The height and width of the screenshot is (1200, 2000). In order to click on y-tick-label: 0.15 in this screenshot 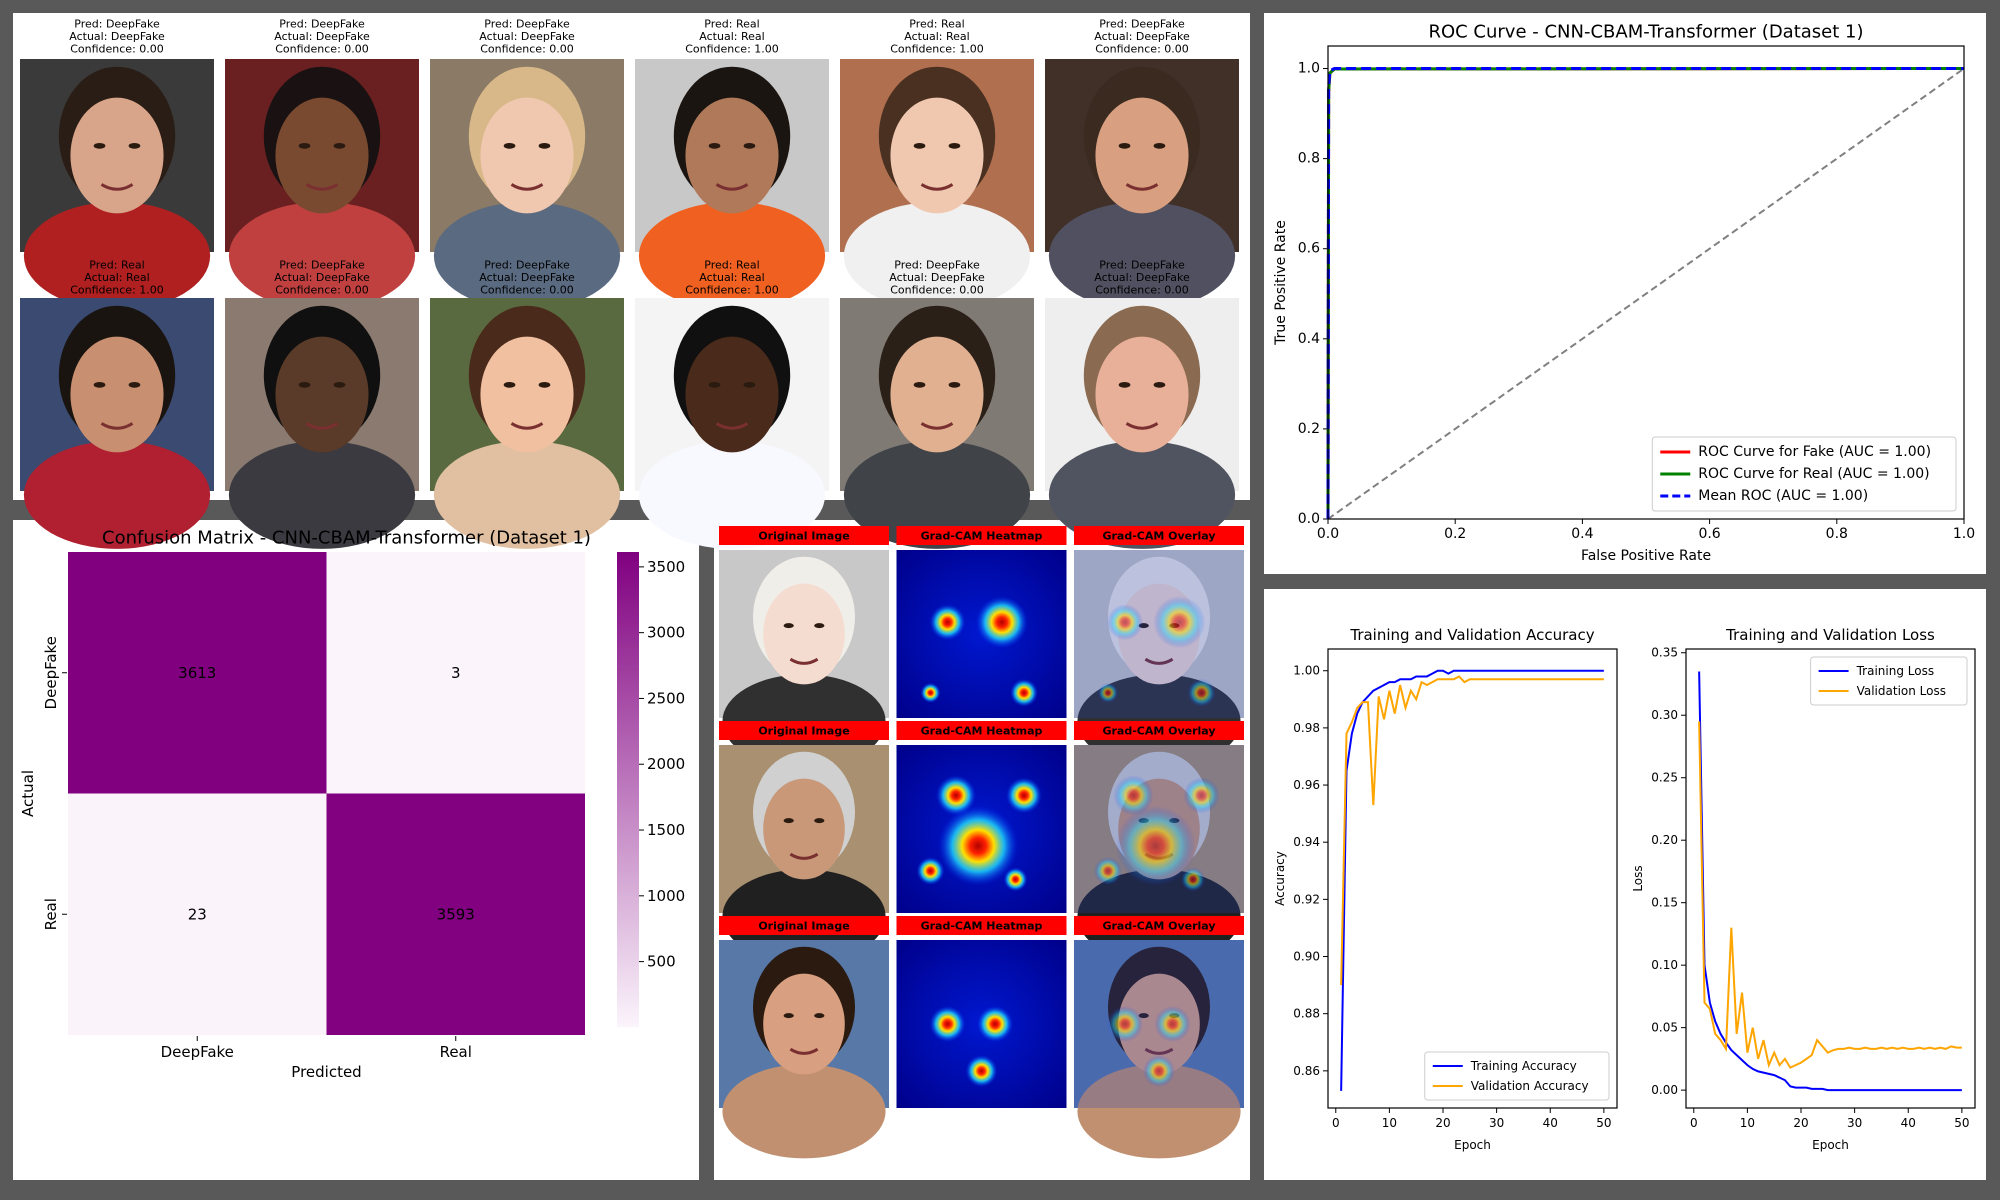, I will do `click(1664, 903)`.